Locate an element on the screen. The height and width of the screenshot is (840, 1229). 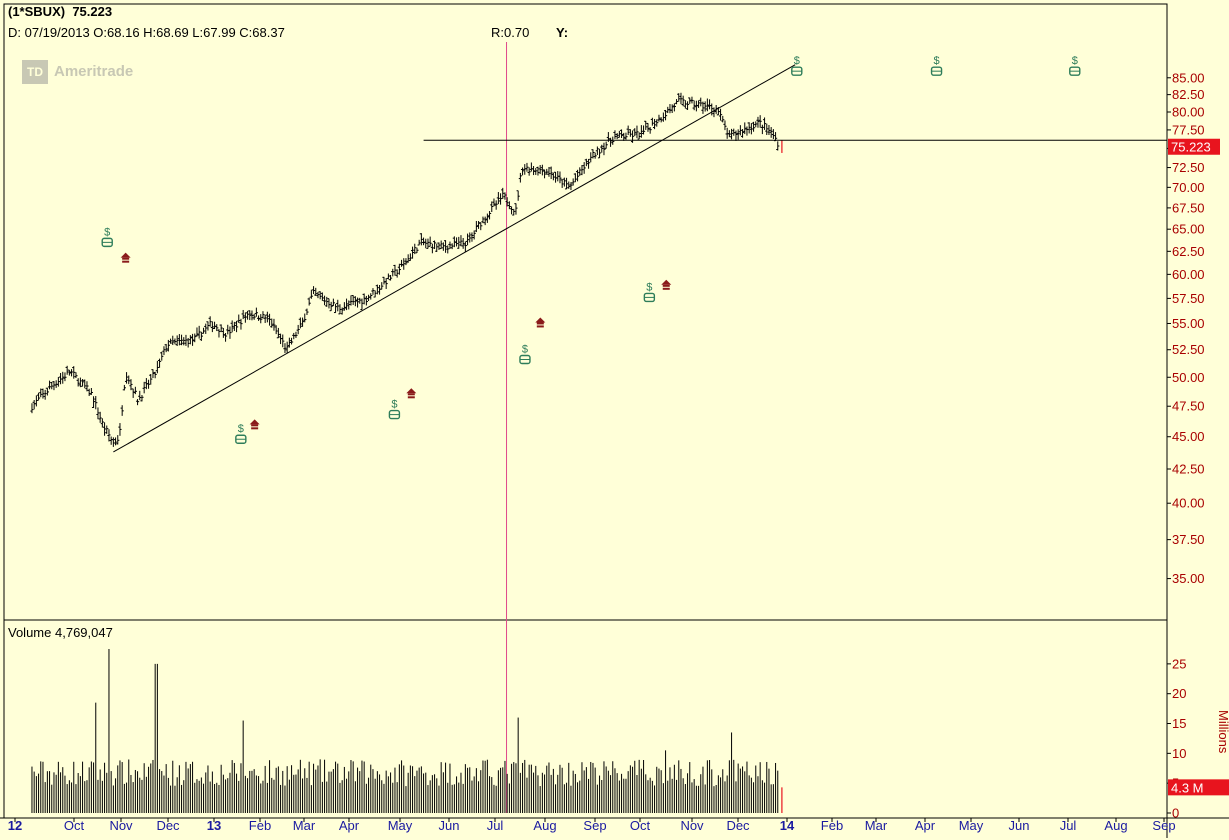
volume-value: 4,769,047 is located at coordinates (84, 632).